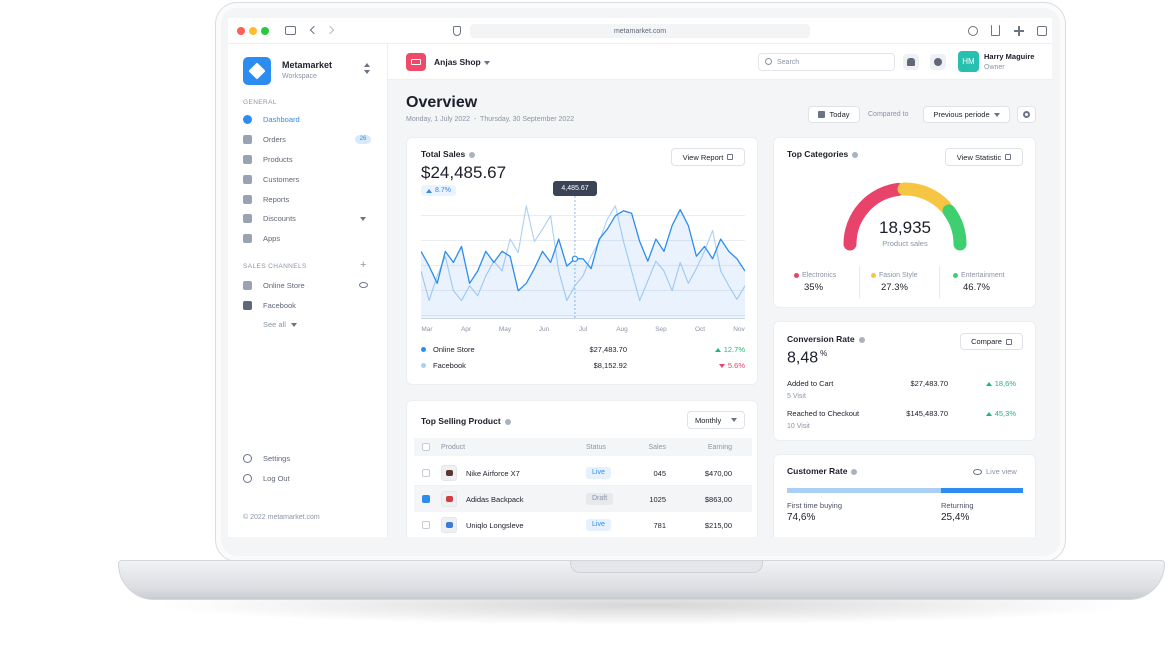 This screenshot has width=1170, height=665. I want to click on eye-icon, so click(977, 471).